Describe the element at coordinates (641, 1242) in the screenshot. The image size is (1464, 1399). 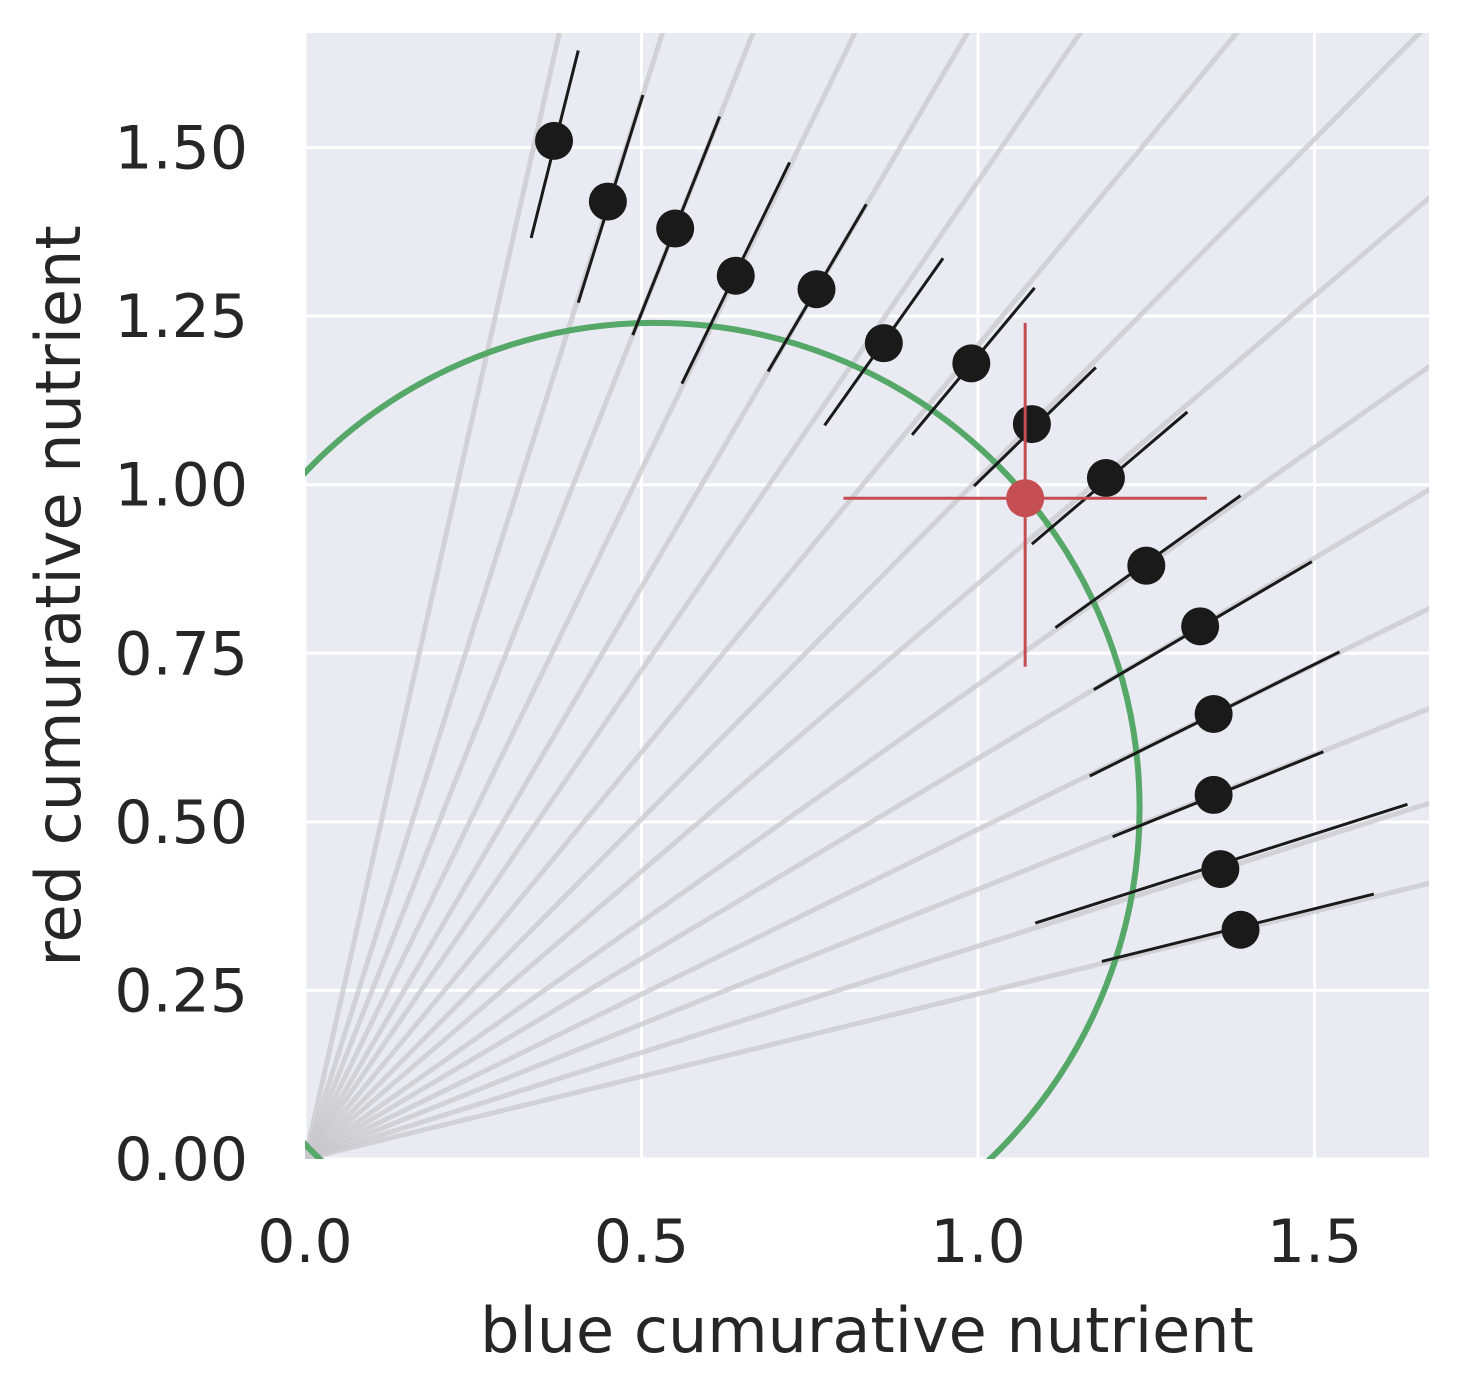
I see `x-tick-label: 0.5` at that location.